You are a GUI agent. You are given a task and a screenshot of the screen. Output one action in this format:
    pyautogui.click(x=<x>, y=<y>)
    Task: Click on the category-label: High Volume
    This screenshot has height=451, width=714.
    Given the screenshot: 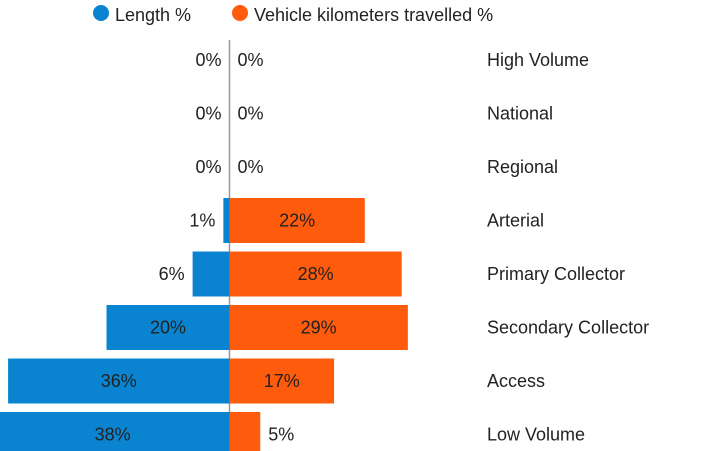 What is the action you would take?
    pyautogui.click(x=538, y=60)
    